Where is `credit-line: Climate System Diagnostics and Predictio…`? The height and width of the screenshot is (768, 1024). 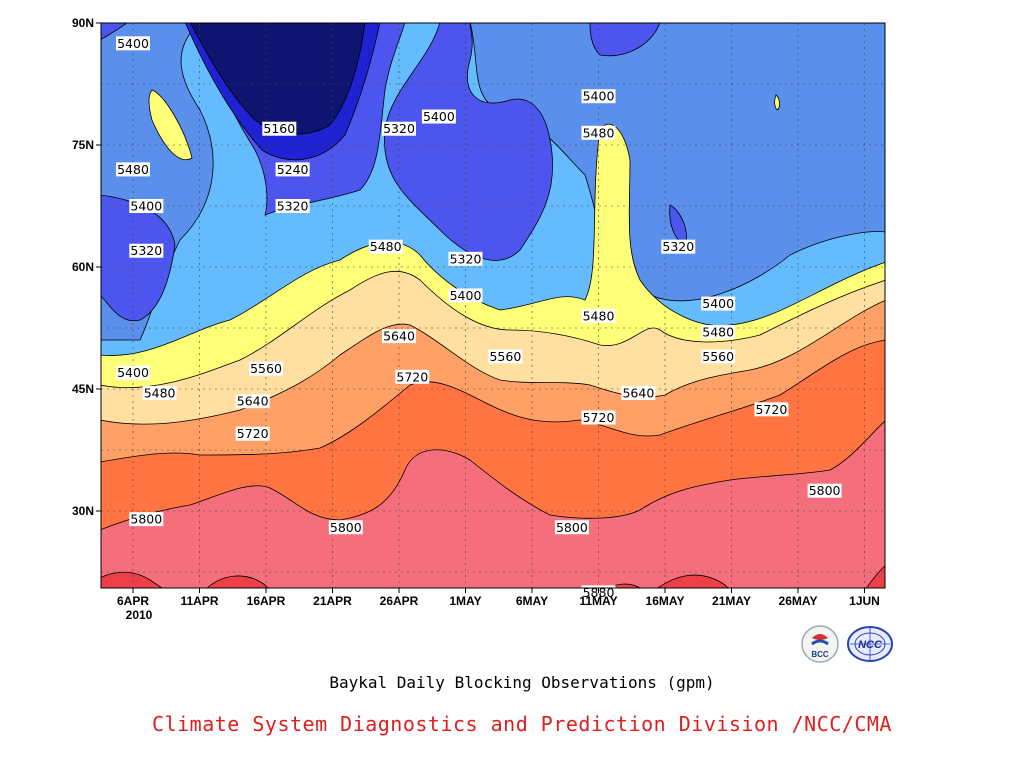 credit-line: Climate System Diagnostics and Predictio… is located at coordinates (522, 724).